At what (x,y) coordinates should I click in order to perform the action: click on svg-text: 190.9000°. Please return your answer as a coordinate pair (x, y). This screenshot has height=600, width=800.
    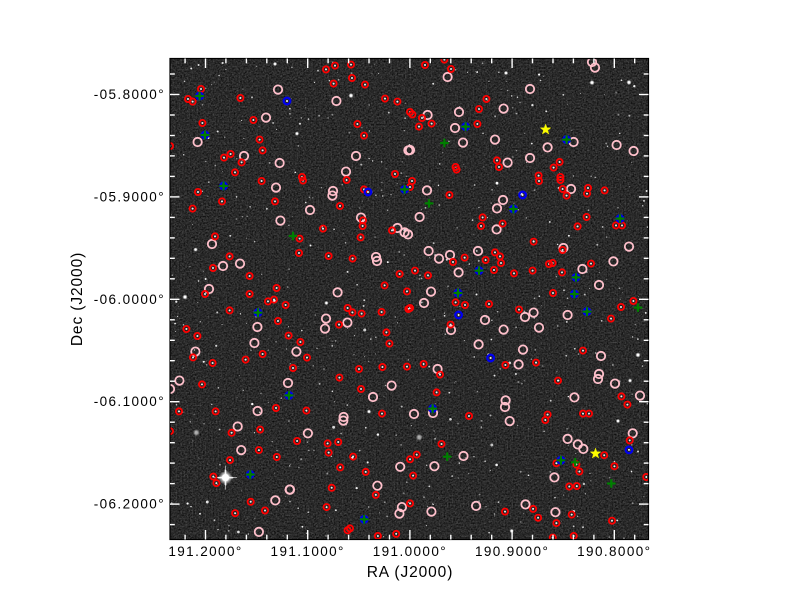
    Looking at the image, I should click on (512, 551).